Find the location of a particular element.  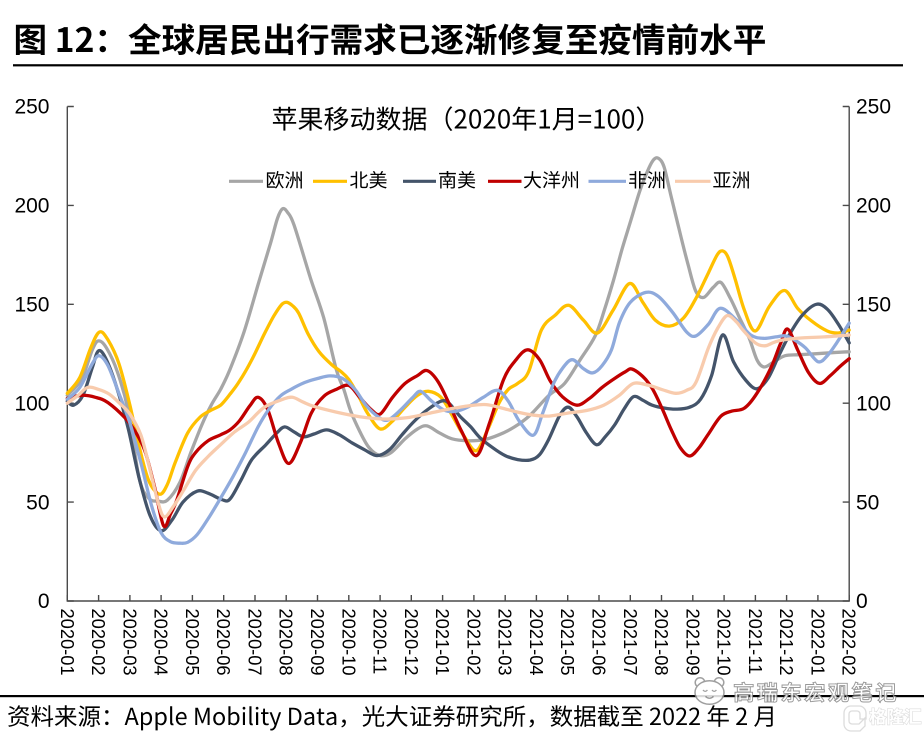

svg-text: 2020-01 is located at coordinates (67, 642).